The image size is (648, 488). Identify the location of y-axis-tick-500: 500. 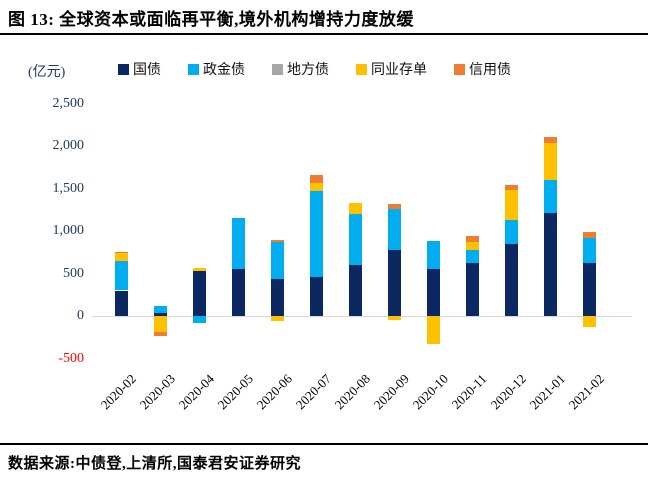
(73, 273).